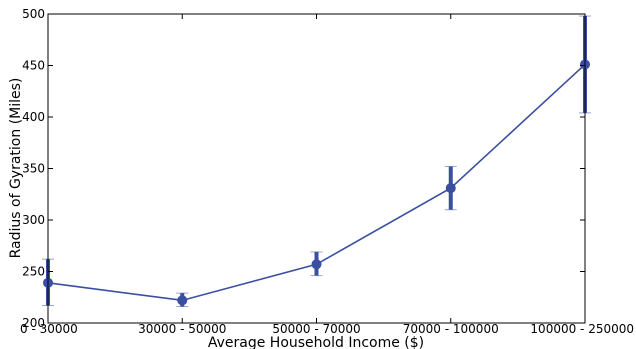 This screenshot has width=636, height=349. What do you see at coordinates (316, 342) in the screenshot?
I see `x-axis-title: Average Household Income ($)` at bounding box center [316, 342].